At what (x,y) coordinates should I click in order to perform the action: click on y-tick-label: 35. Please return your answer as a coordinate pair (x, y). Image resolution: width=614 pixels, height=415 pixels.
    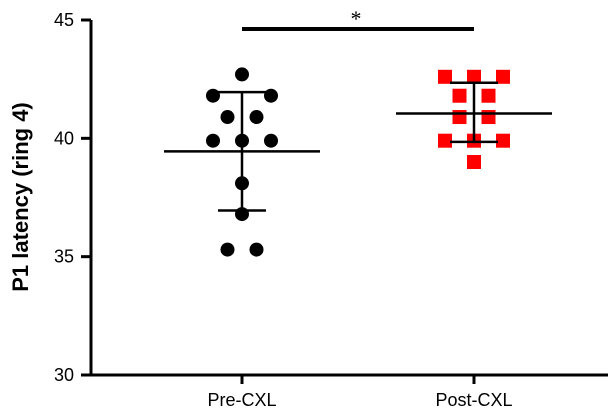
    Looking at the image, I should click on (64, 257).